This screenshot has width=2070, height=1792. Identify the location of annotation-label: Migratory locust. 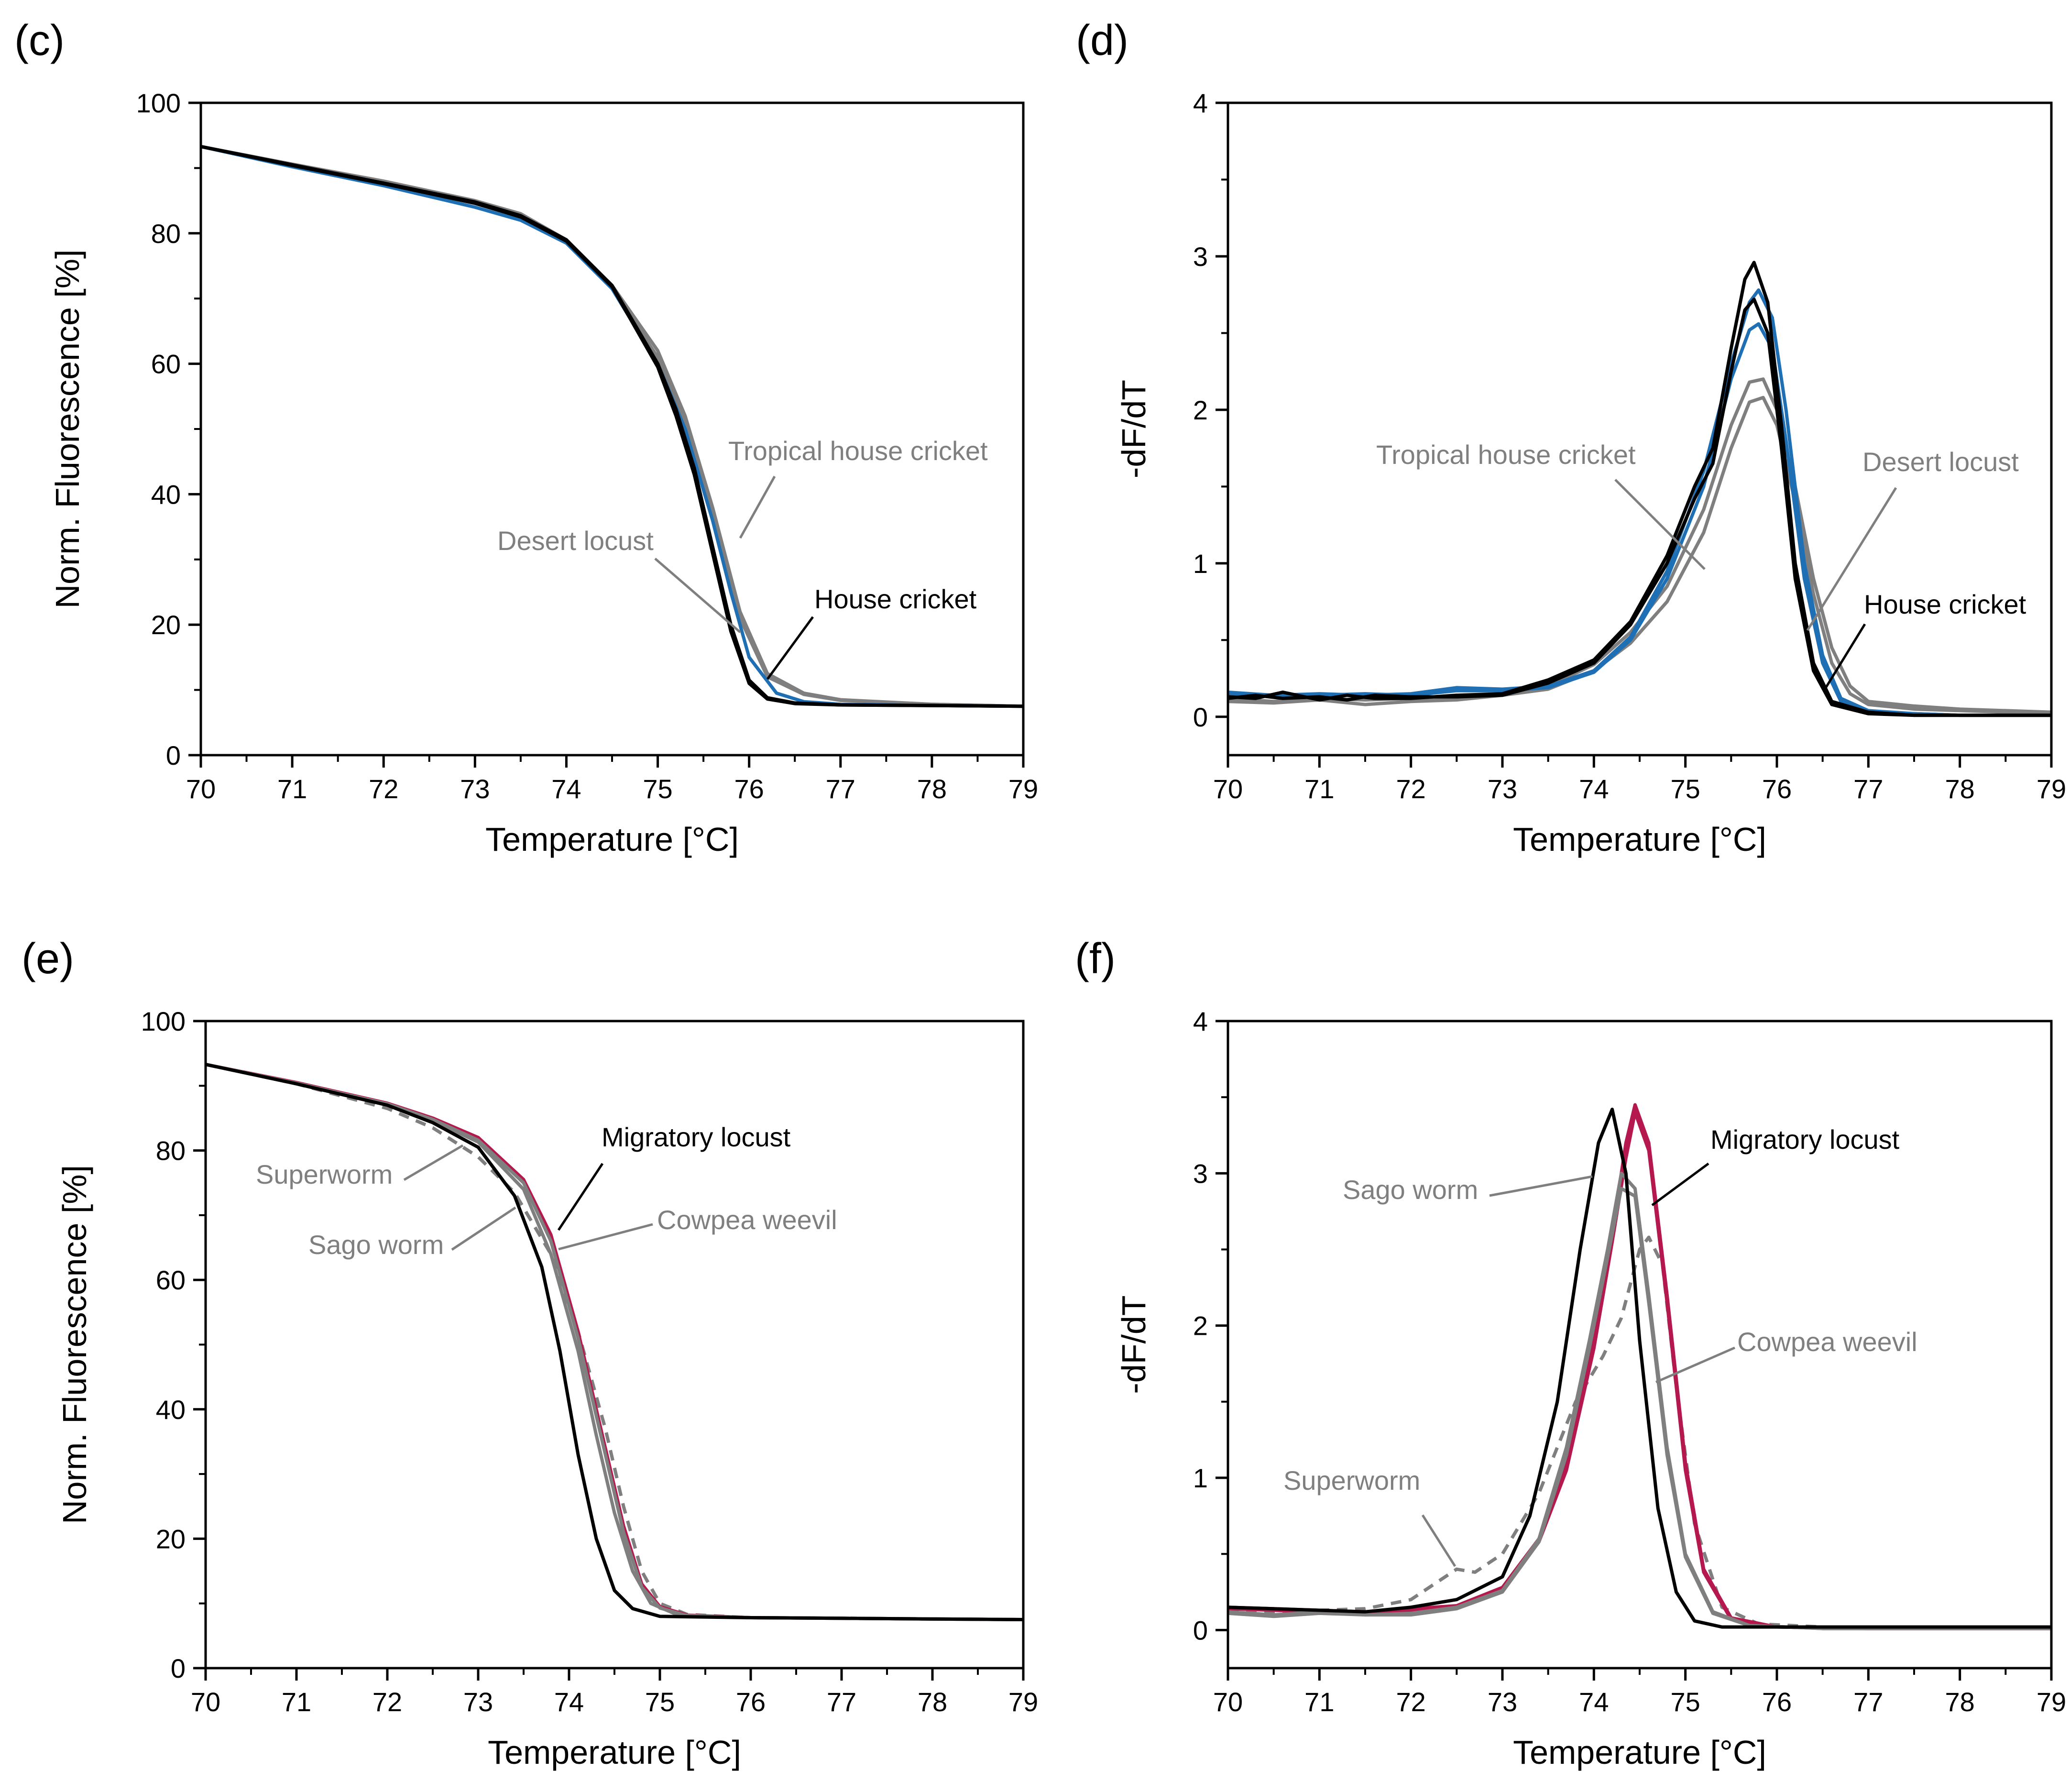
(1805, 1139).